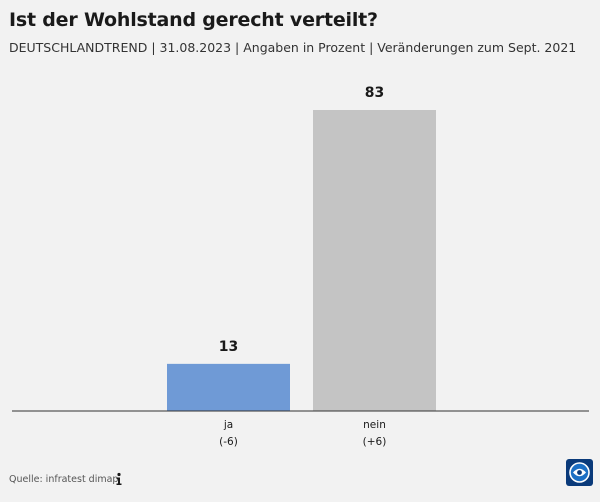  Describe the element at coordinates (374, 425) in the screenshot. I see `category-label: nein` at that location.